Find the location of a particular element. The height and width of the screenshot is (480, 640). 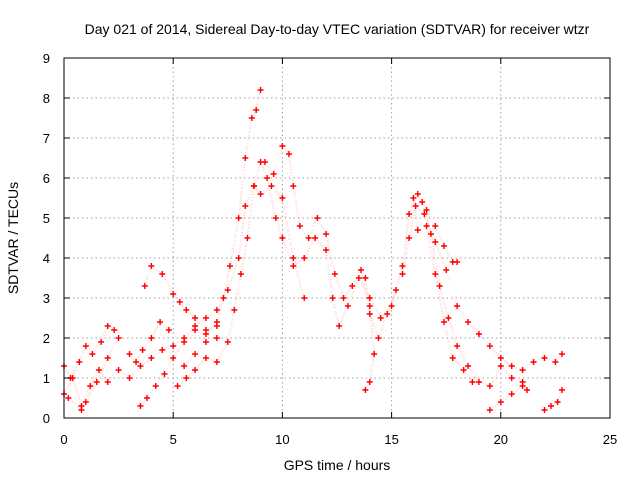

x-tick-label: 5 is located at coordinates (173, 439).